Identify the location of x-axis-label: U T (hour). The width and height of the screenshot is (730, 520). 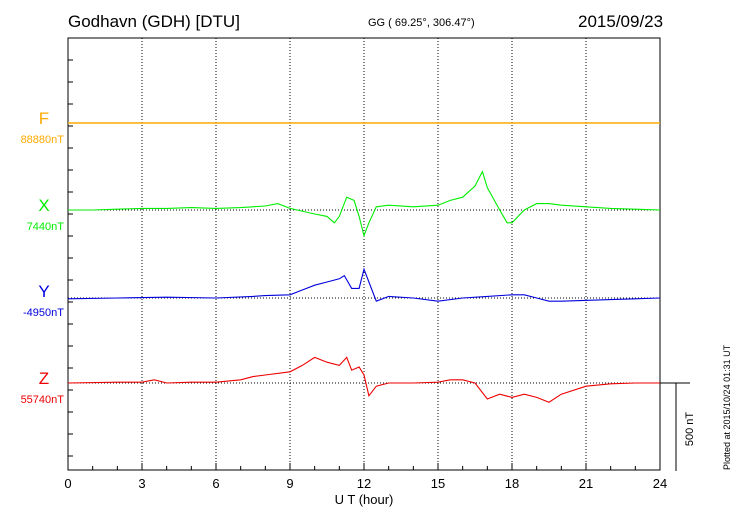
(364, 499).